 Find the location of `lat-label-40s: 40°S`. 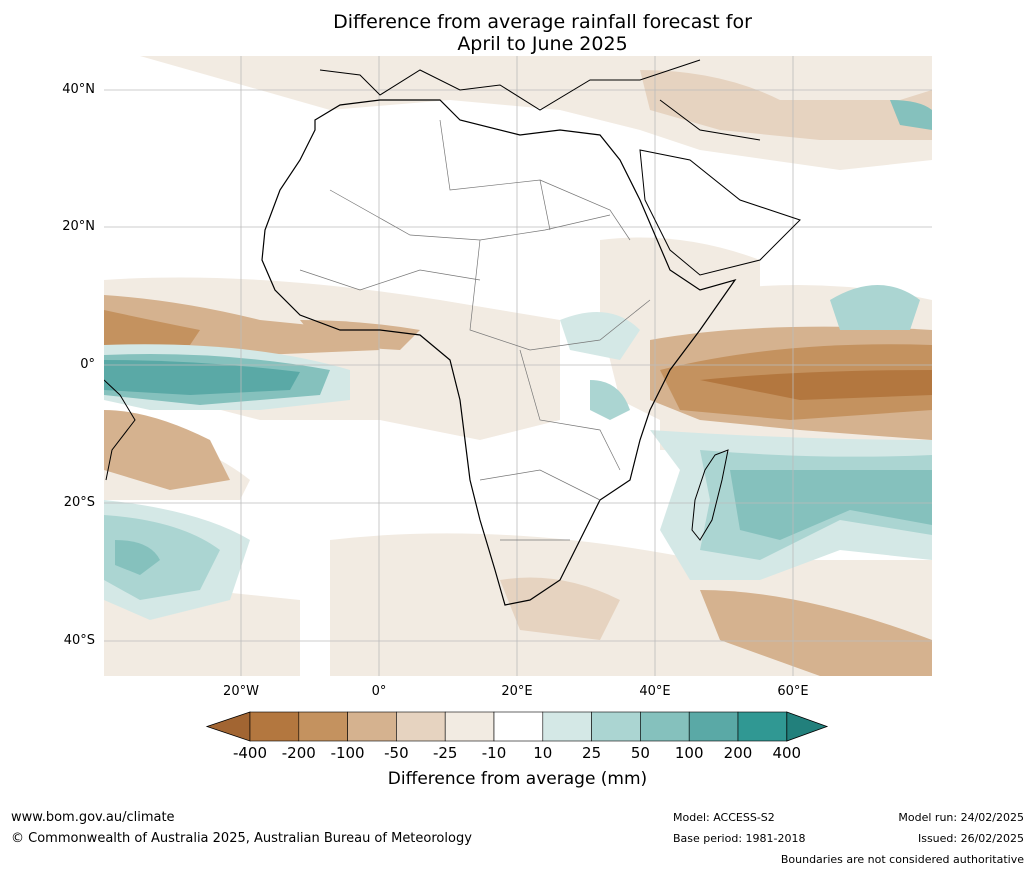

lat-label-40s: 40°S is located at coordinates (79, 640).